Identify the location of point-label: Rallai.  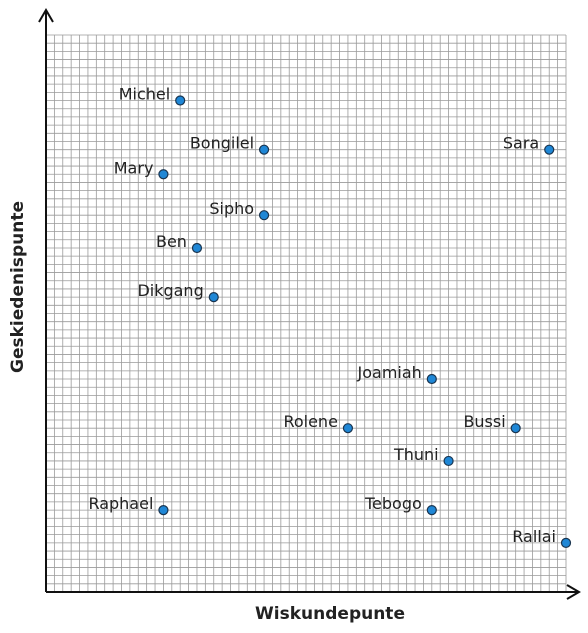
(534, 536).